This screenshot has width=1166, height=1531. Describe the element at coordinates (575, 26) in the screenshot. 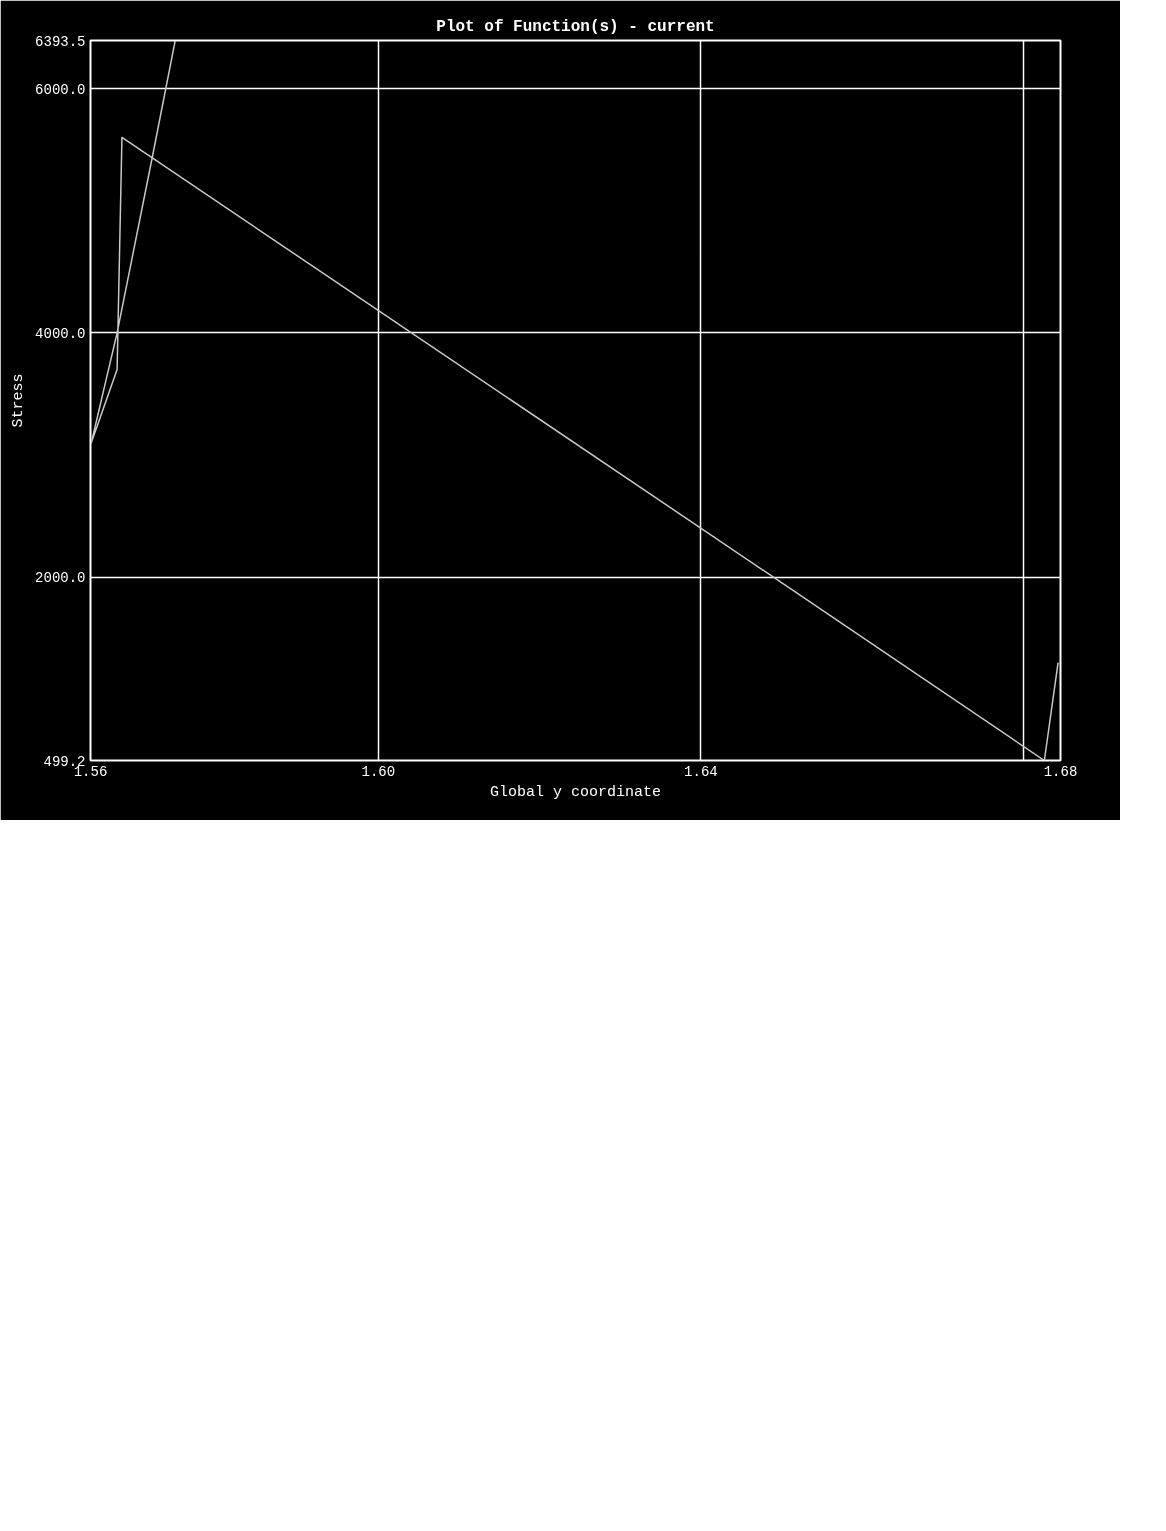

I see `chart-title: Plot of Function(s) - current` at that location.